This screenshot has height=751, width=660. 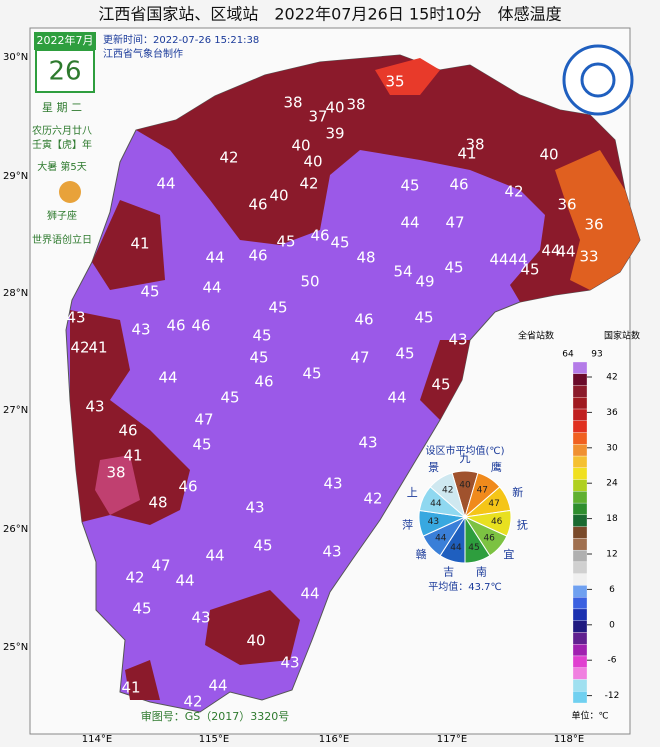 What do you see at coordinates (612, 661) in the screenshot?
I see `color-tick-label: -6` at bounding box center [612, 661].